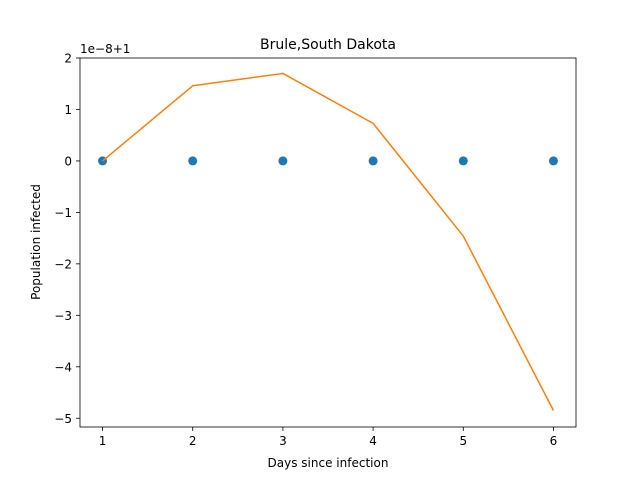  I want to click on x-axis-label: Days since infection, so click(328, 463).